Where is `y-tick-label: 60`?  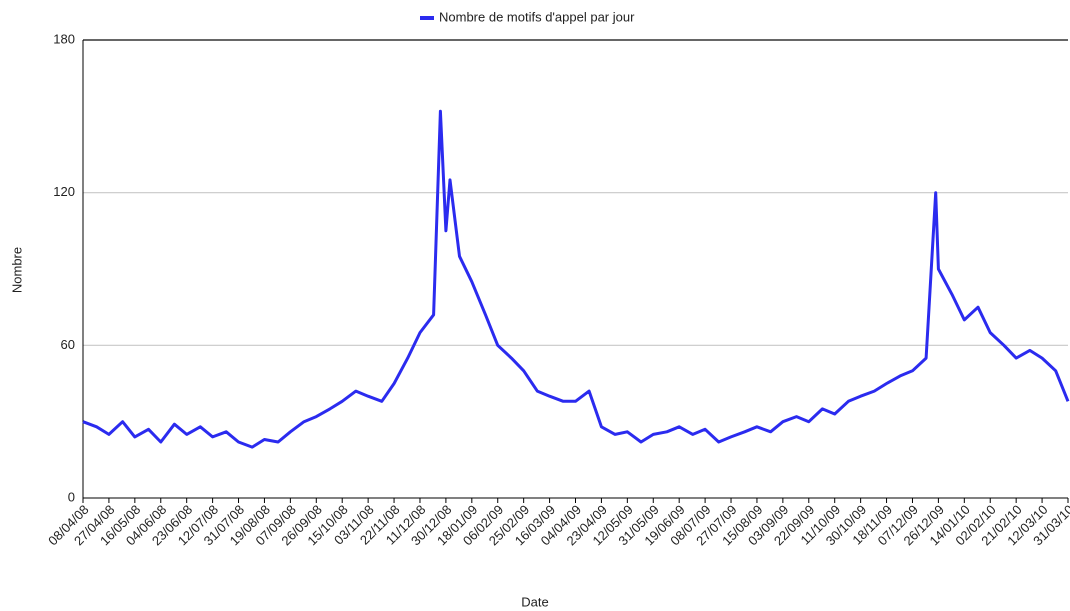 y-tick-label: 60 is located at coordinates (68, 344).